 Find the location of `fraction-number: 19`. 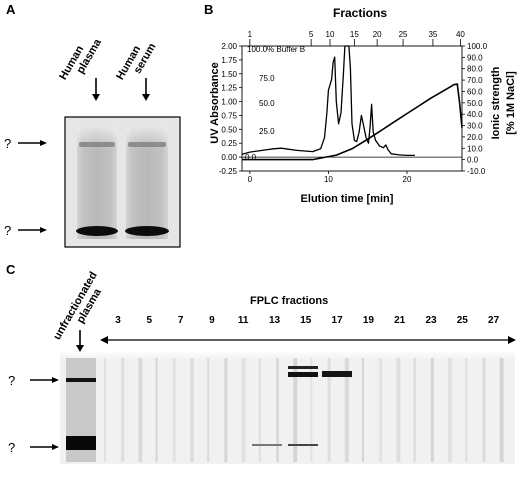

fraction-number: 19 is located at coordinates (368, 320).